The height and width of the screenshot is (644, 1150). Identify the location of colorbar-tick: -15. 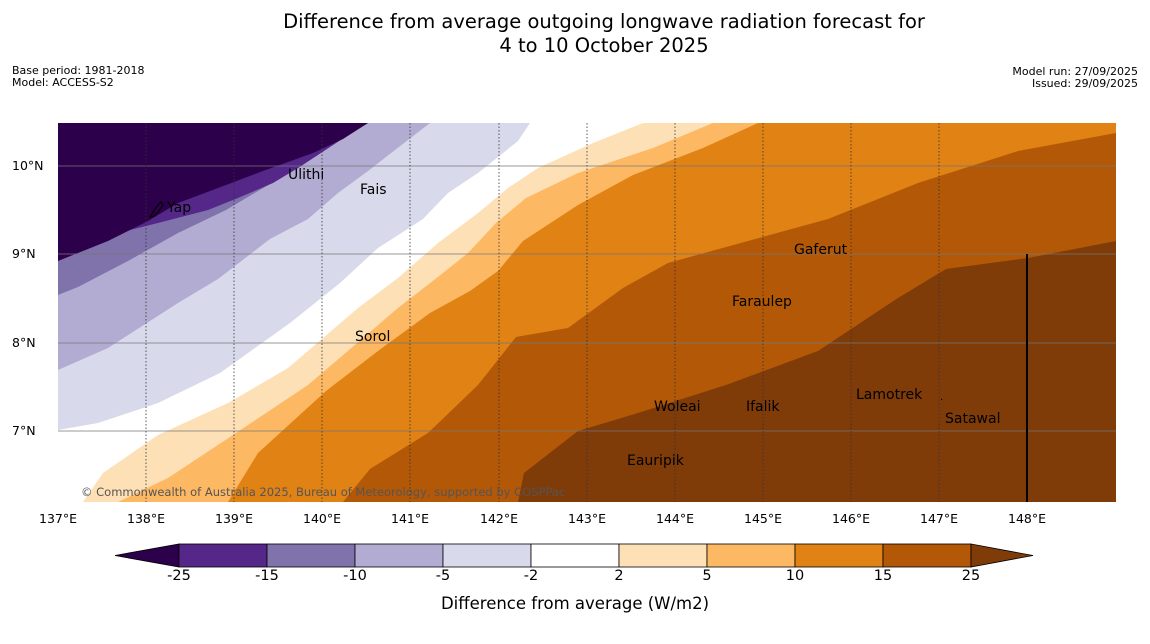
(267, 576).